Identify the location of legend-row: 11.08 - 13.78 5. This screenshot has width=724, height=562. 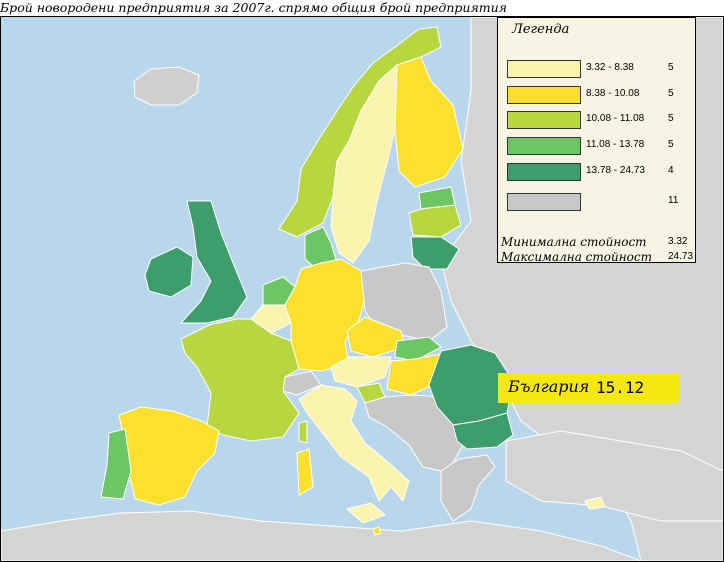
(599, 146).